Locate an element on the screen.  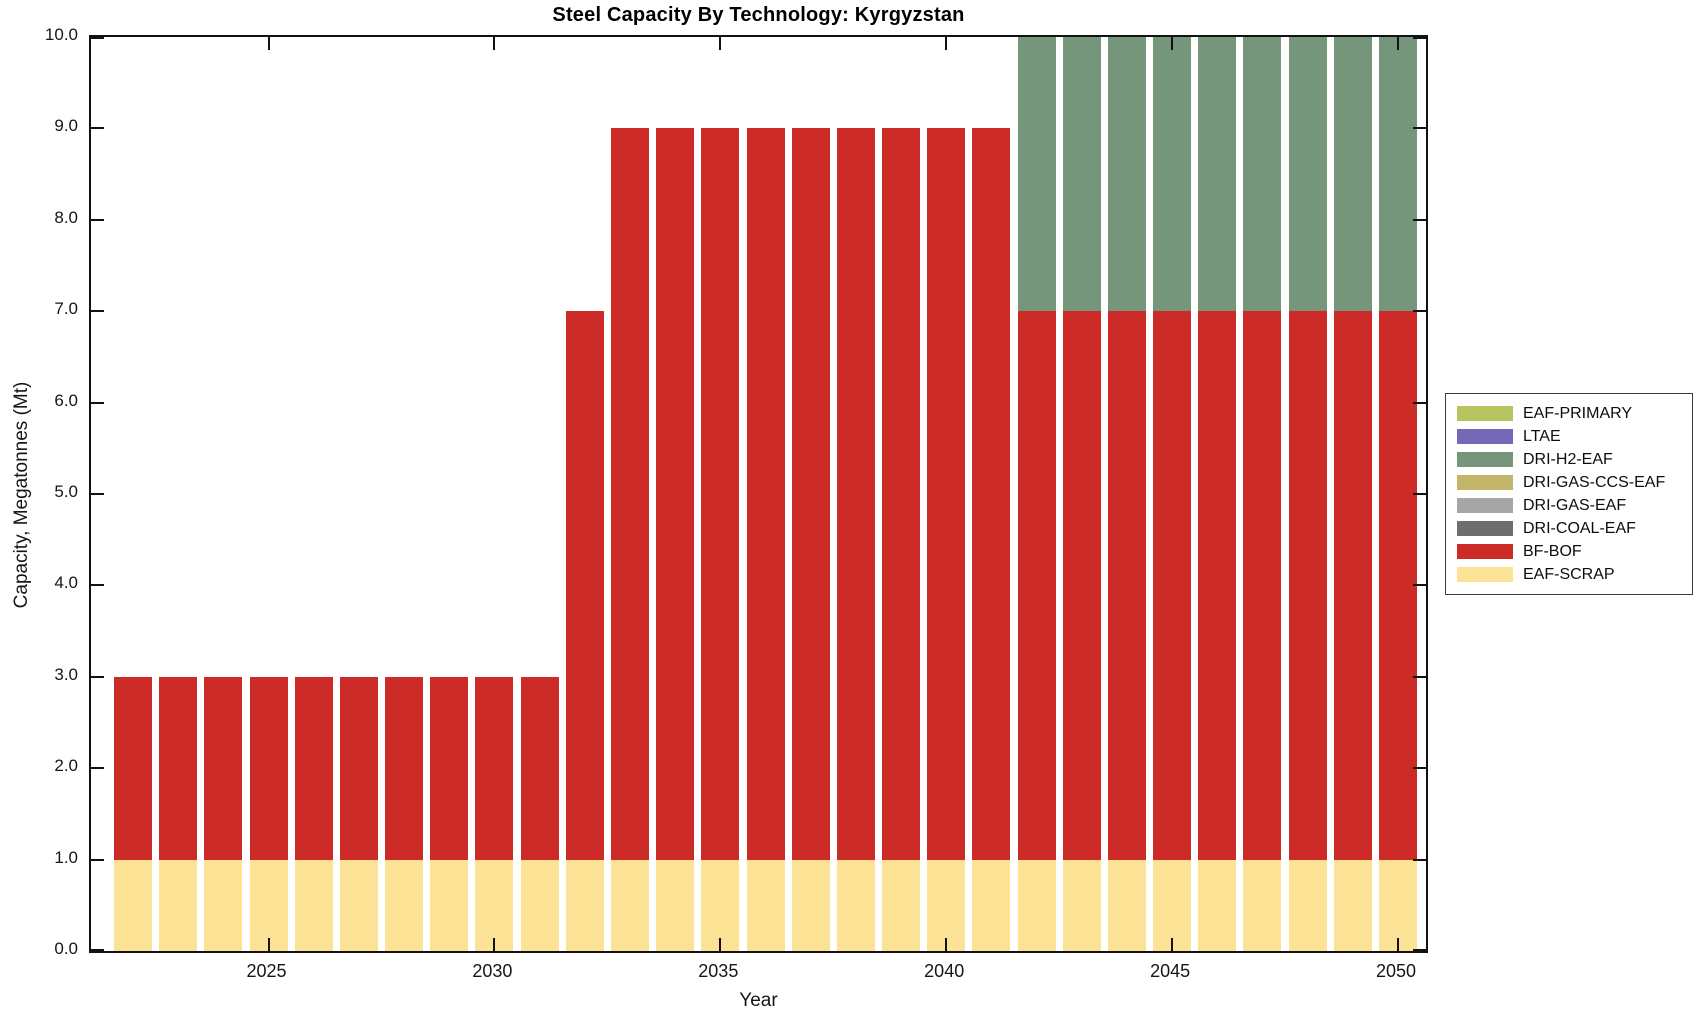
legend-entry-eaf-primary: EAF-PRIMARY is located at coordinates (1574, 414).